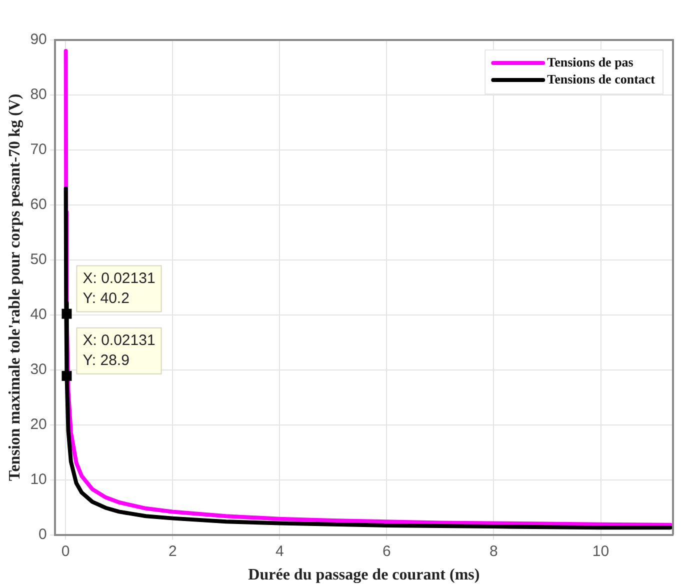  What do you see at coordinates (601, 78) in the screenshot?
I see `legend-label: Tensions de contact` at bounding box center [601, 78].